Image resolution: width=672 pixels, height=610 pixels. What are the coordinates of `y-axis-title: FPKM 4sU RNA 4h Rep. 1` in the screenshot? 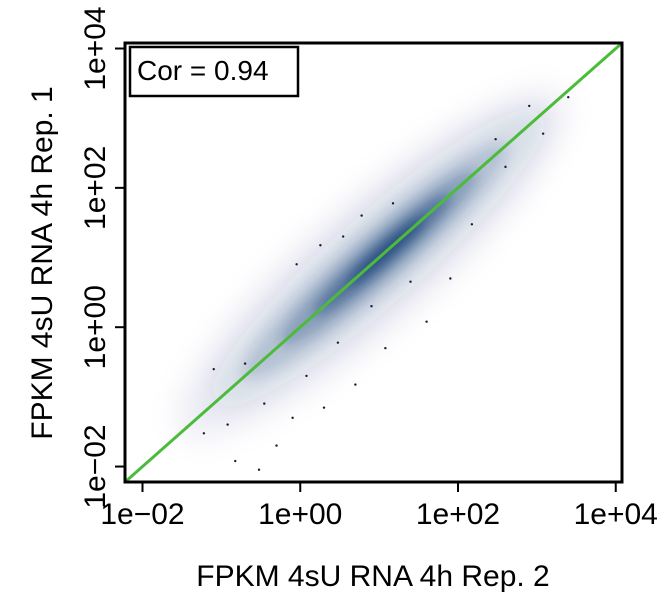 It's located at (42, 262).